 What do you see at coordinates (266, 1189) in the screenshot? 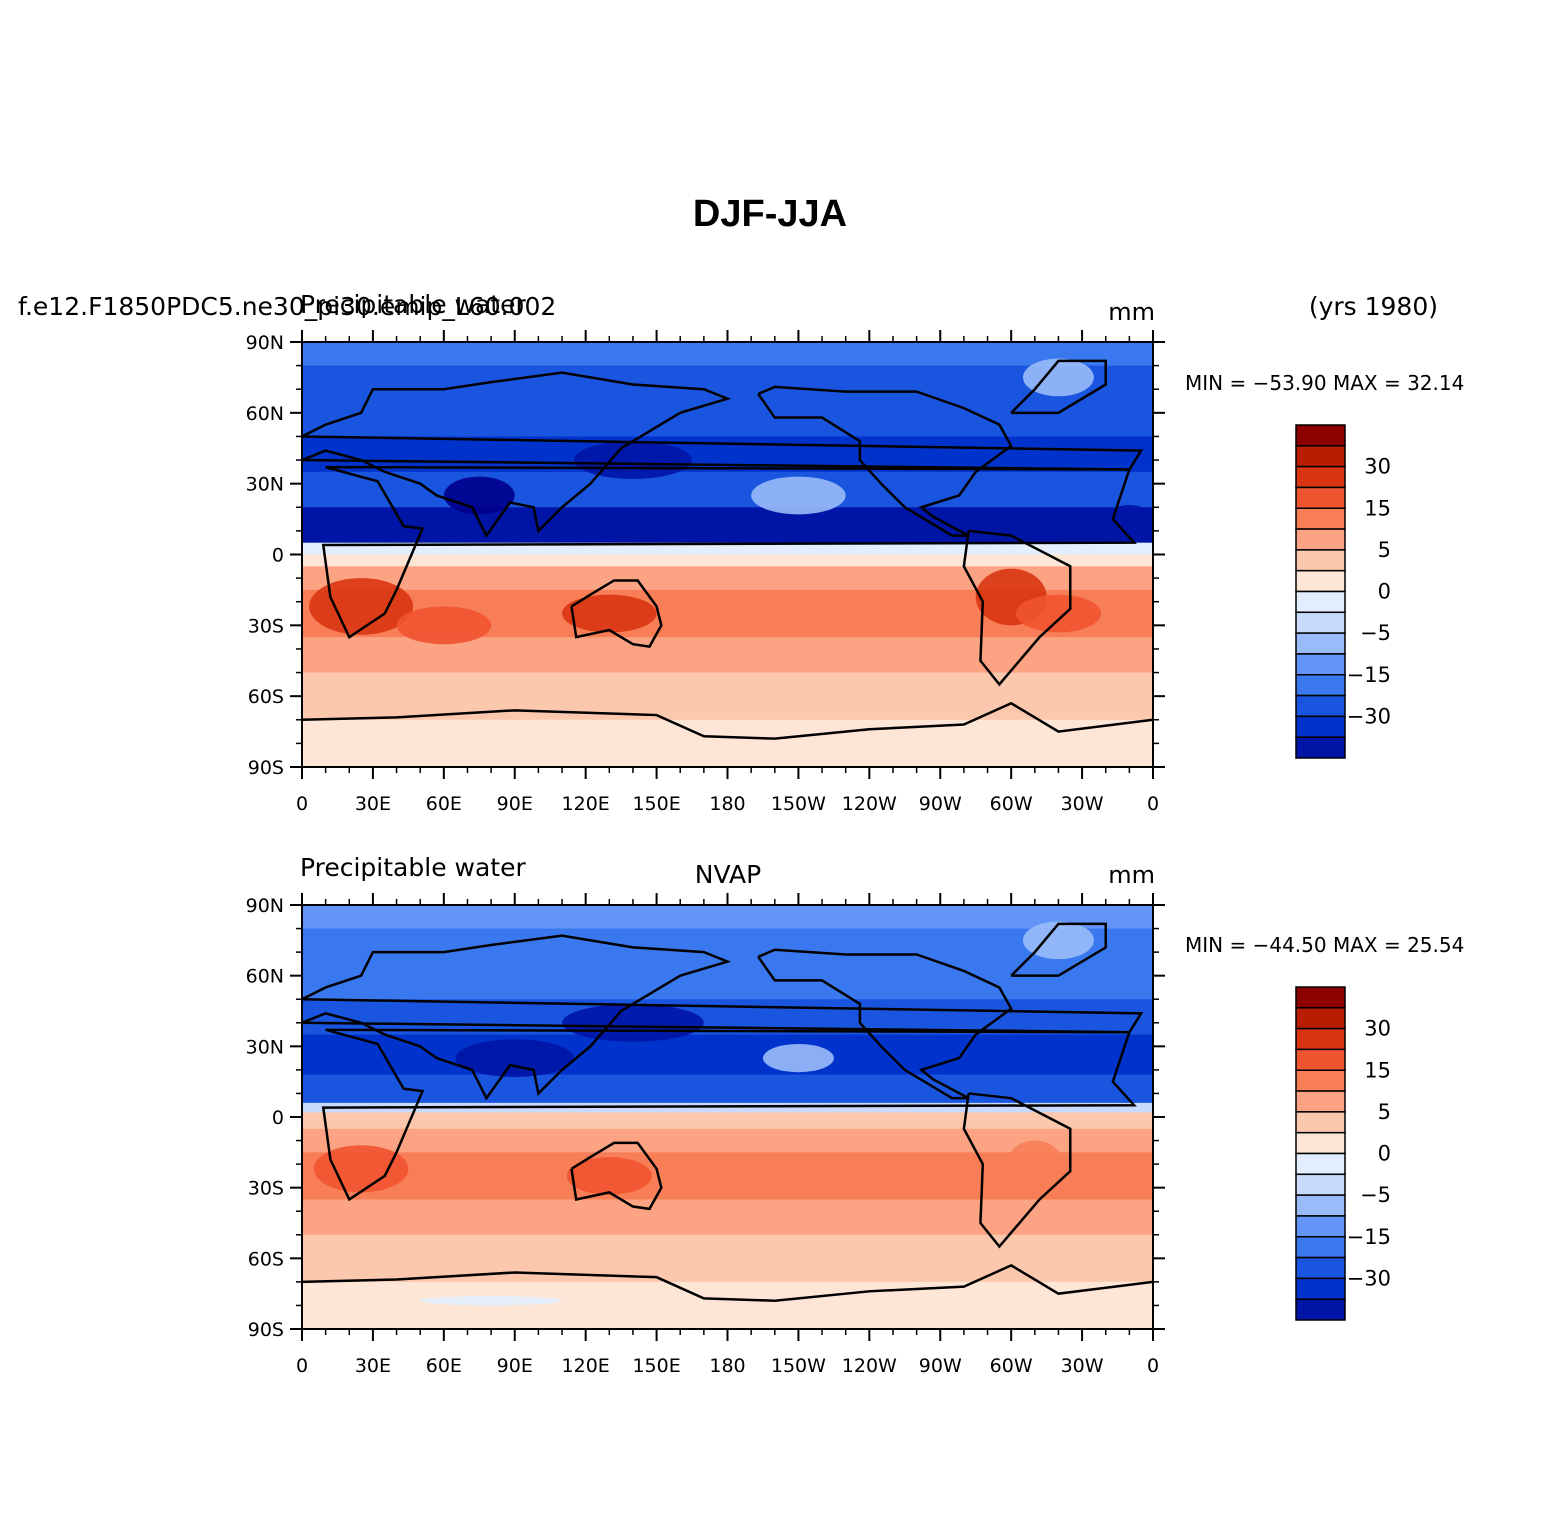
I see `lat-tick-label: 30S` at bounding box center [266, 1189].